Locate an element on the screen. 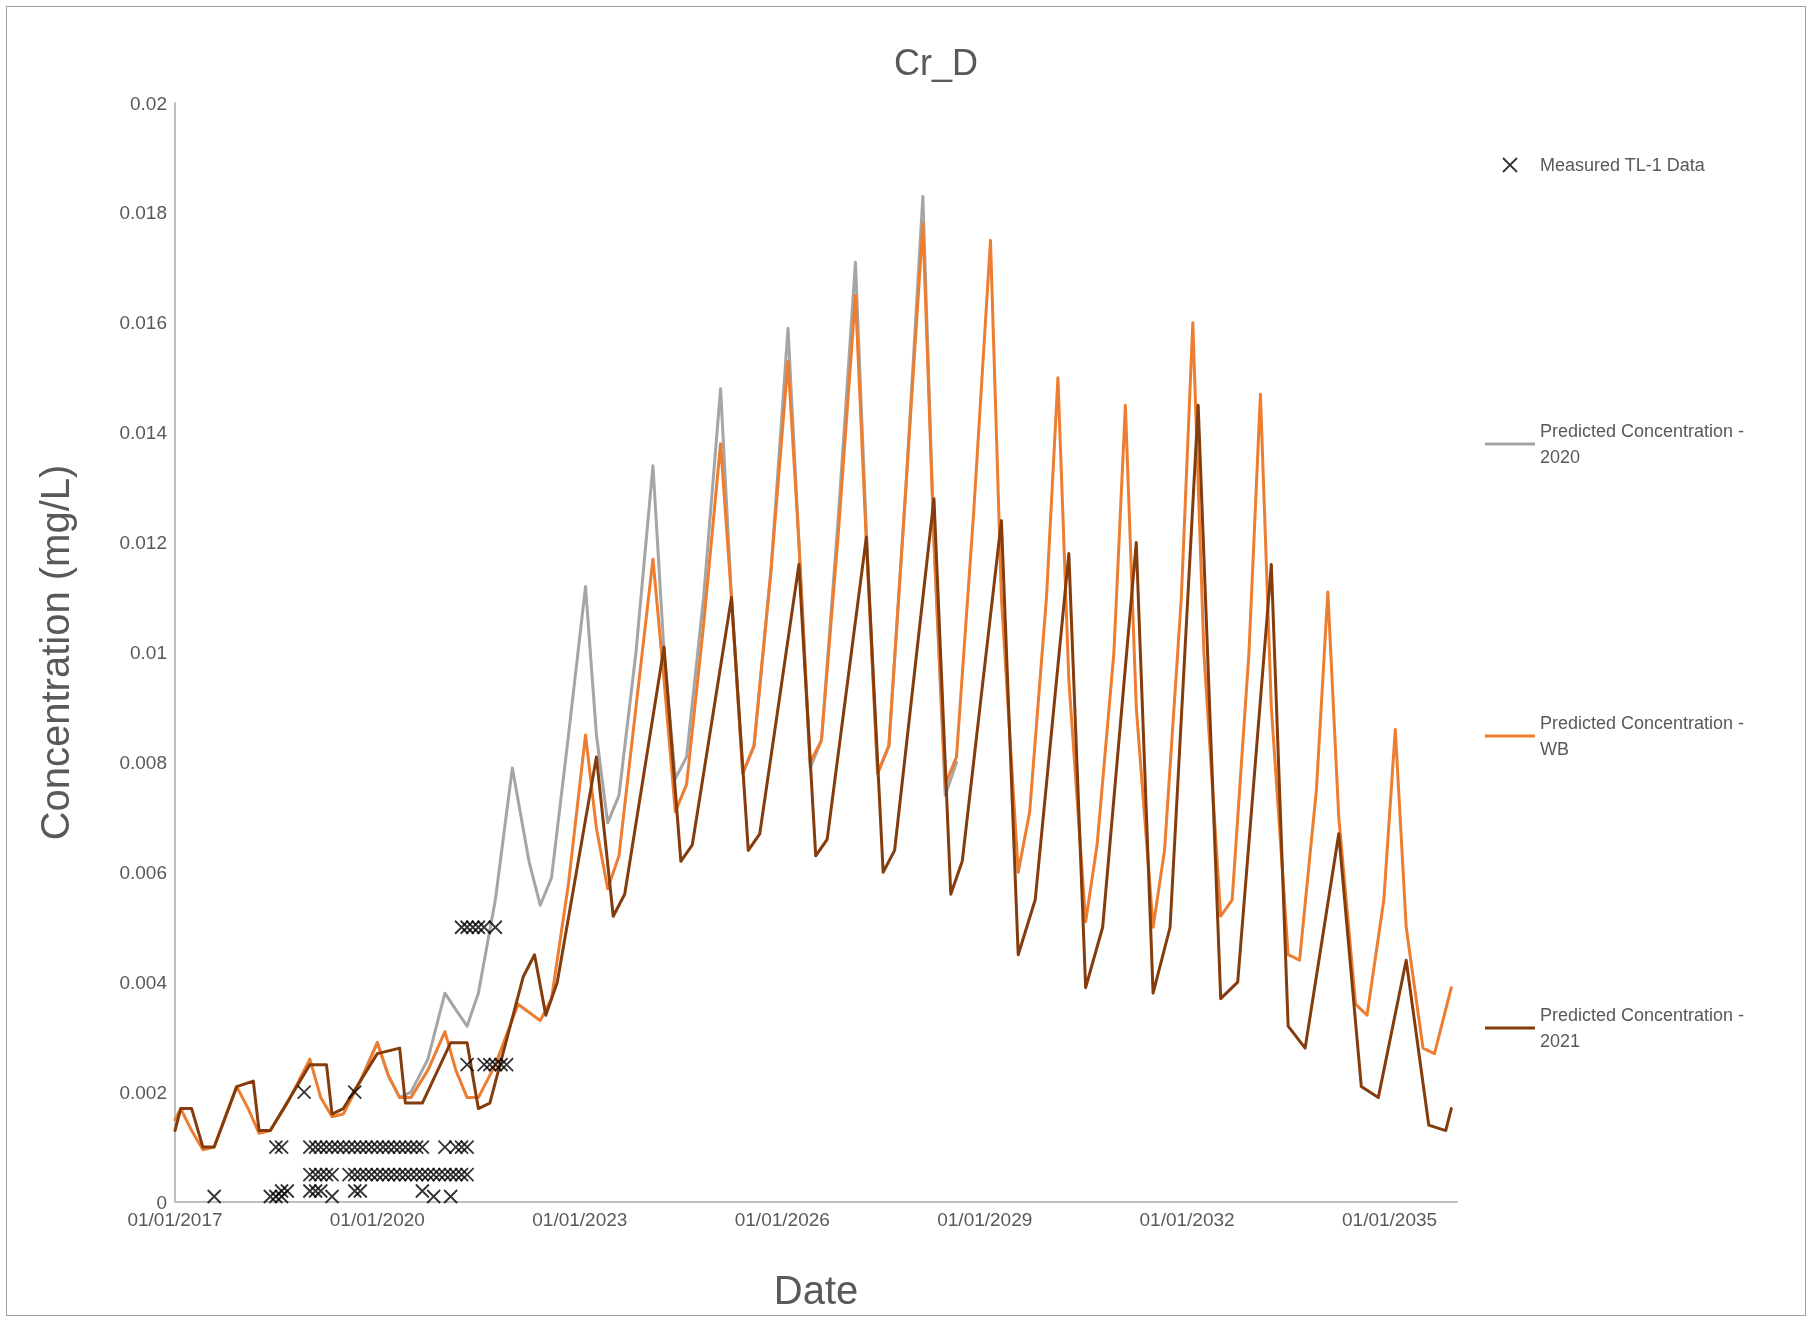  y-tick-label: 0.008 is located at coordinates (143, 762).